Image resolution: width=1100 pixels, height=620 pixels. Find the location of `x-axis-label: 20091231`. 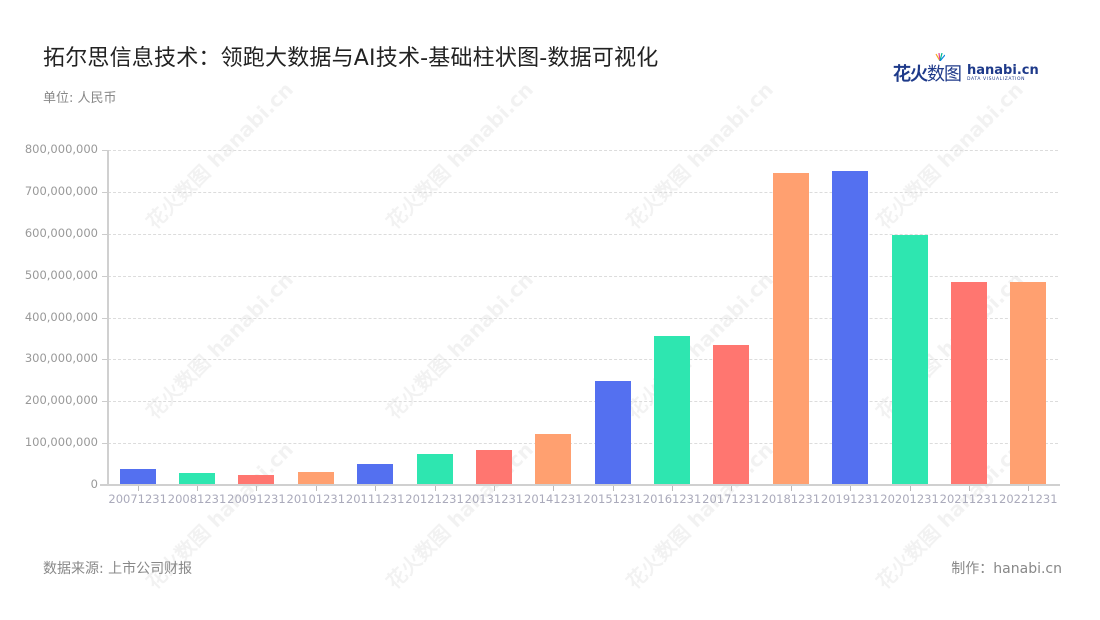

x-axis-label: 20091231 is located at coordinates (256, 499).